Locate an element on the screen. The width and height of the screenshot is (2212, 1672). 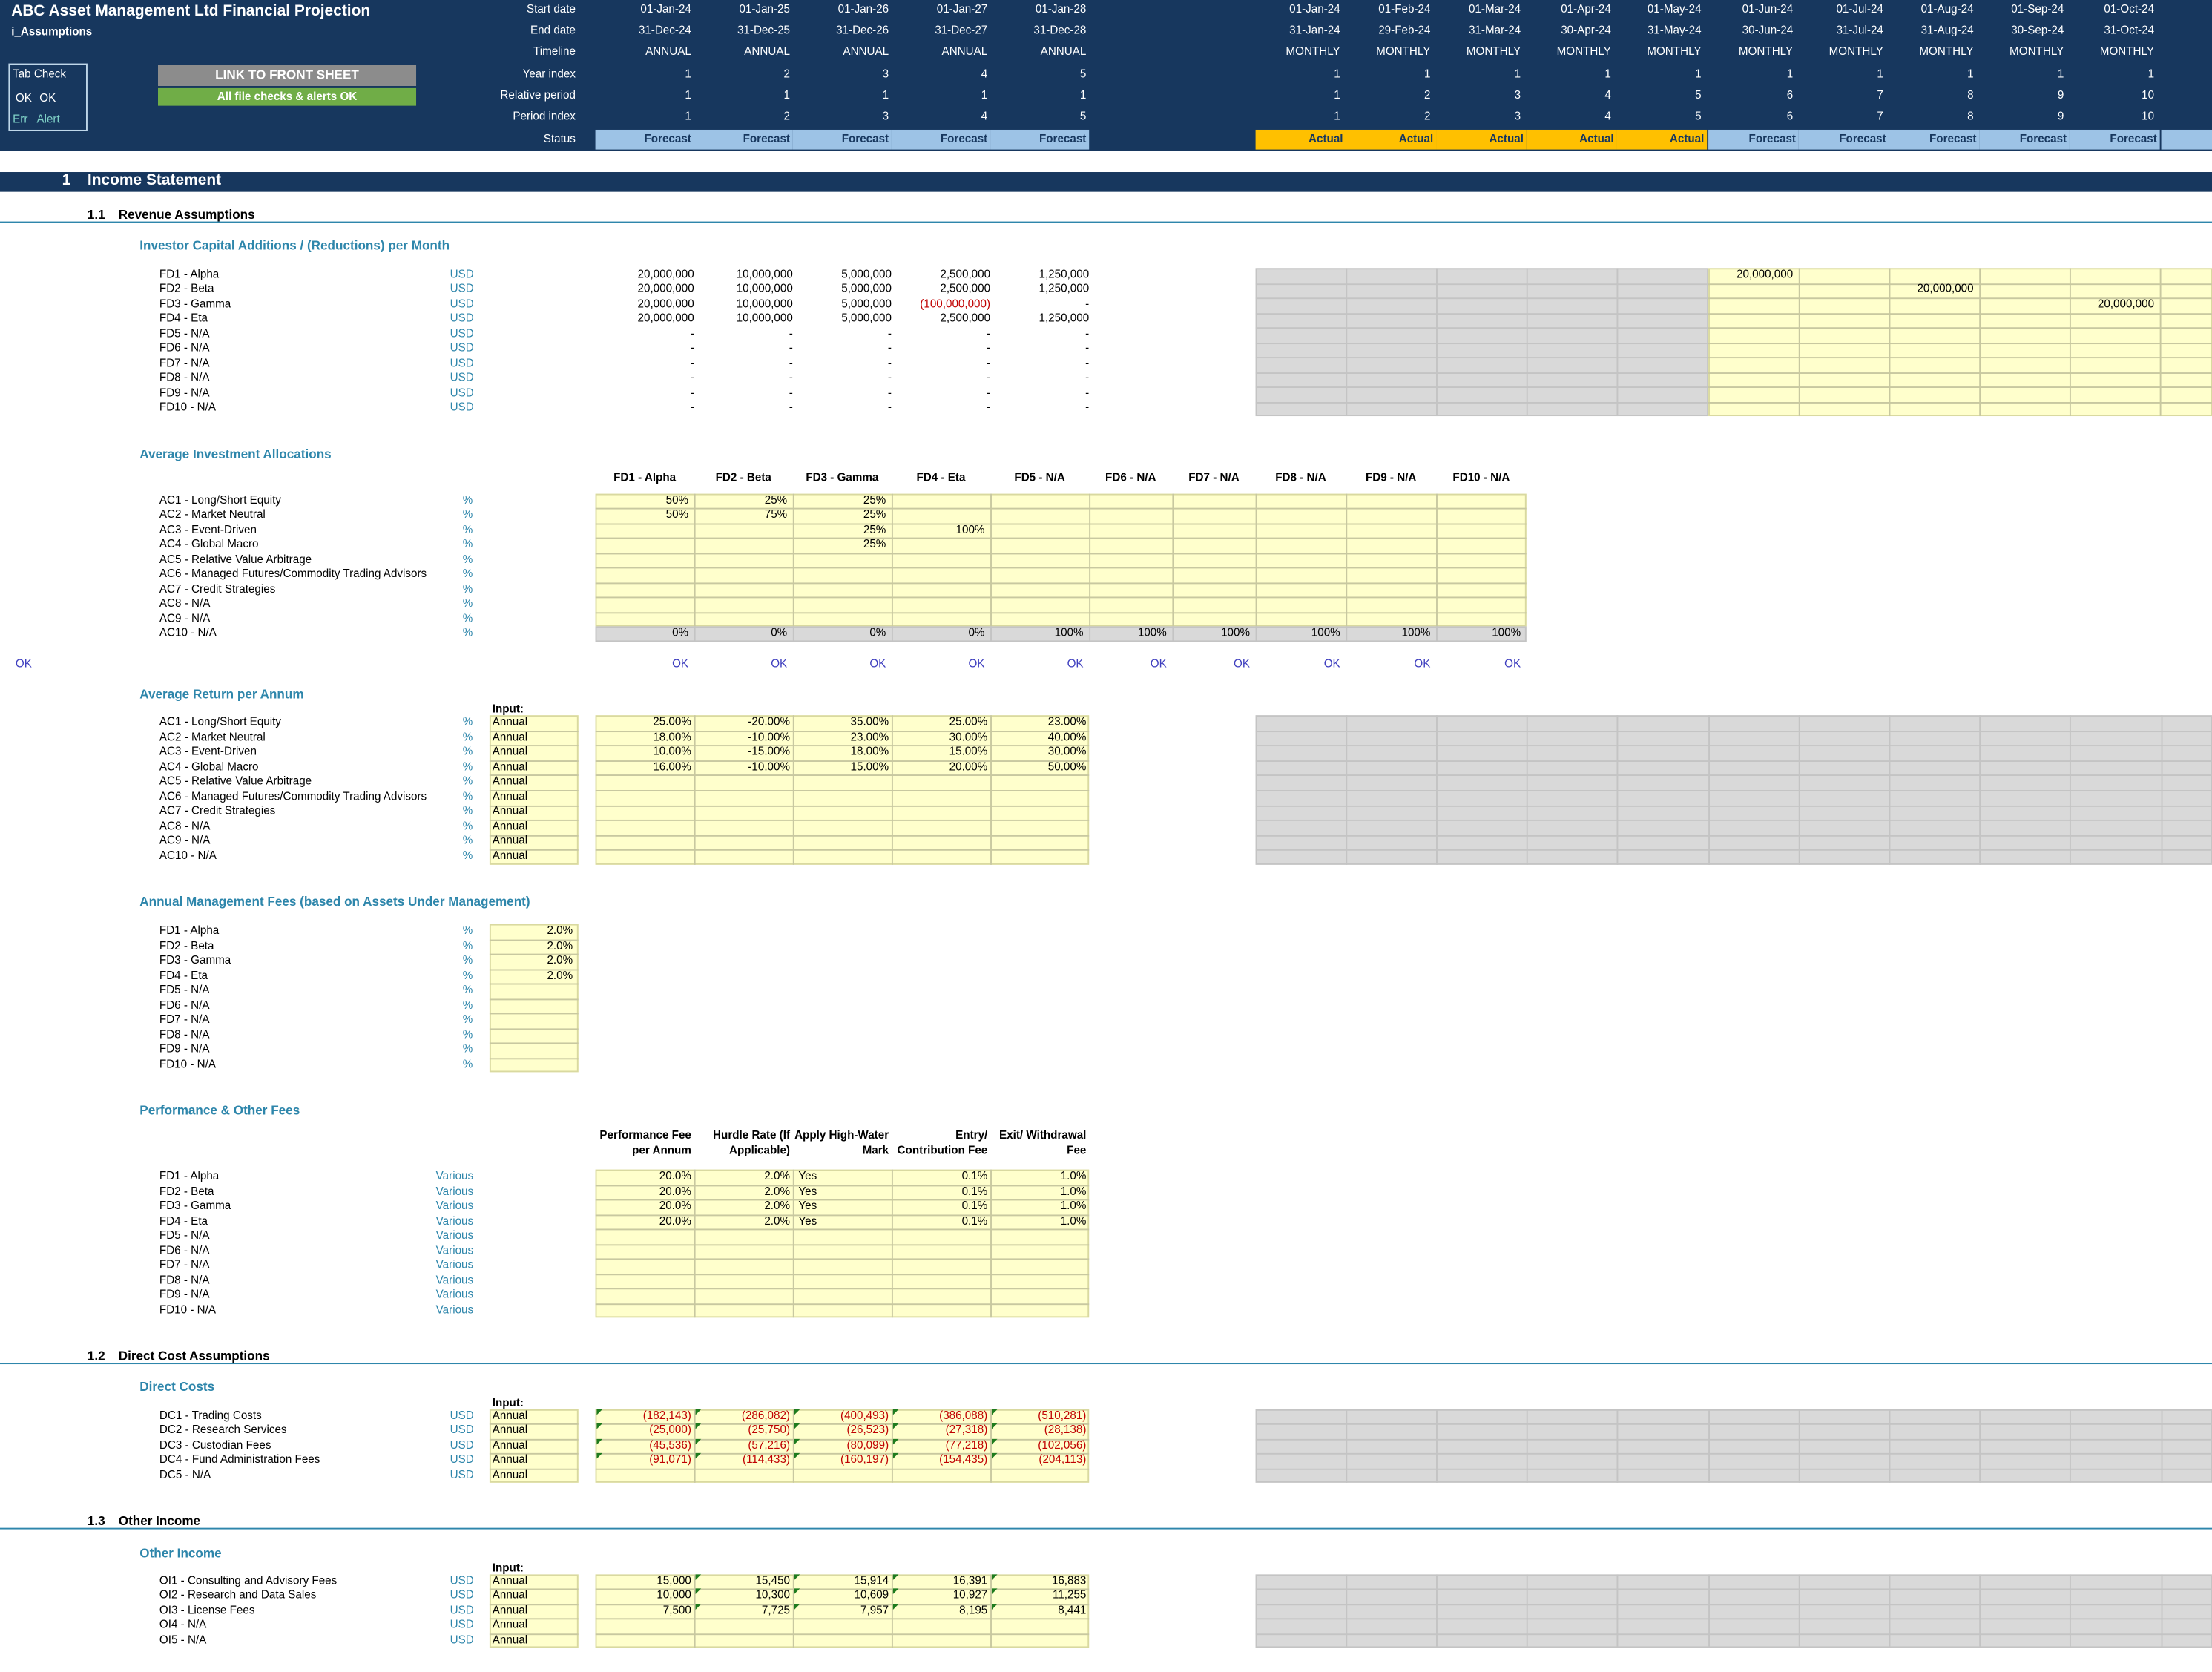
capital-monthly-inputs is located at coordinates (1960, 342).